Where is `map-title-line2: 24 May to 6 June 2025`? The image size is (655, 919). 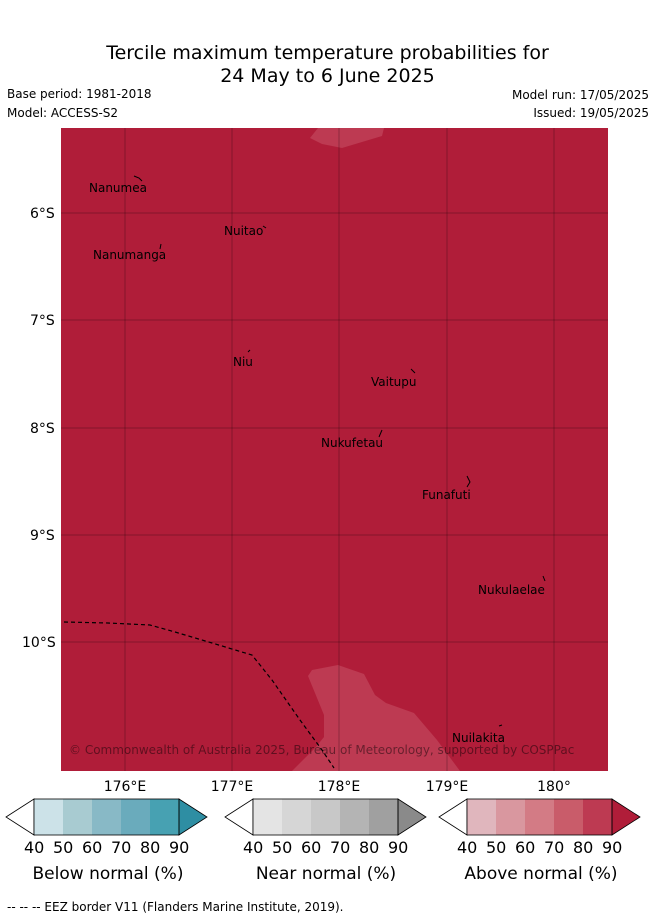 map-title-line2: 24 May to 6 June 2025 is located at coordinates (327, 76).